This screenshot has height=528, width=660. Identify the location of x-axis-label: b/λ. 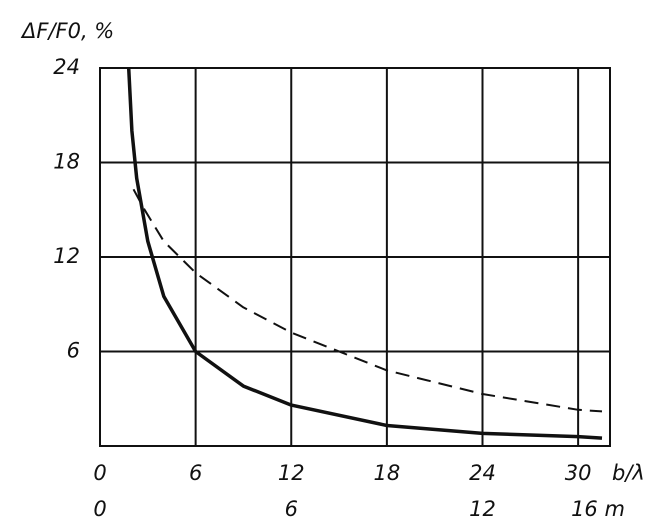
(628, 473).